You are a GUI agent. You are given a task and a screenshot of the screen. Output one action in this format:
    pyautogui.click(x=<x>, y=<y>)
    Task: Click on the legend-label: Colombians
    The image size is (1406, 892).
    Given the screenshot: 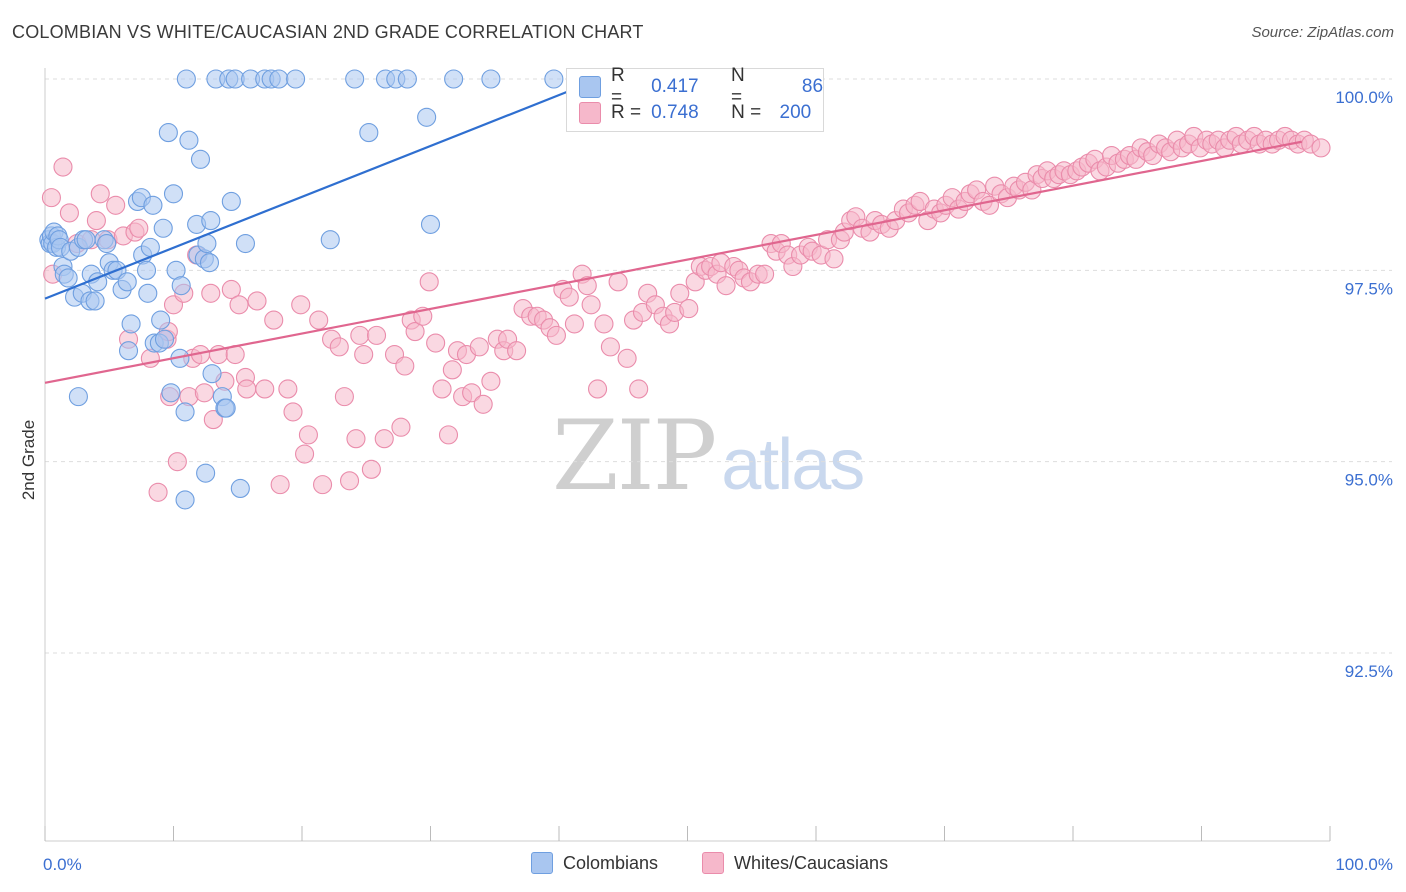 What is the action you would take?
    pyautogui.click(x=611, y=862)
    